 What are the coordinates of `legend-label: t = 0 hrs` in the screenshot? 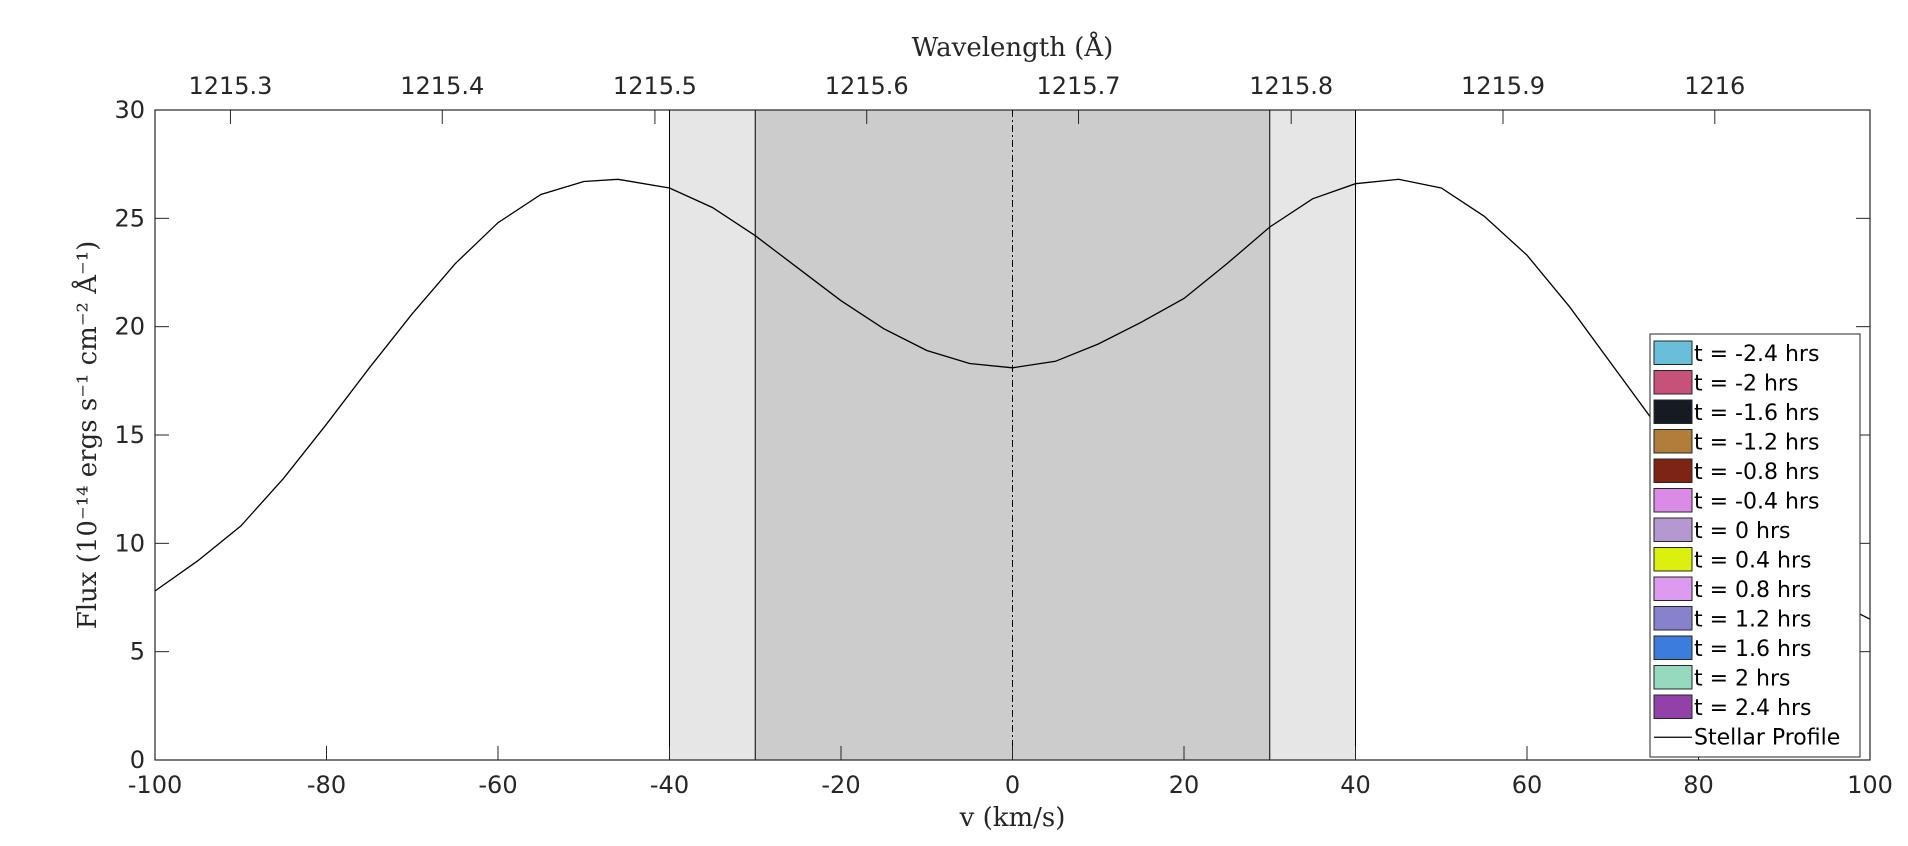 It's located at (1742, 531).